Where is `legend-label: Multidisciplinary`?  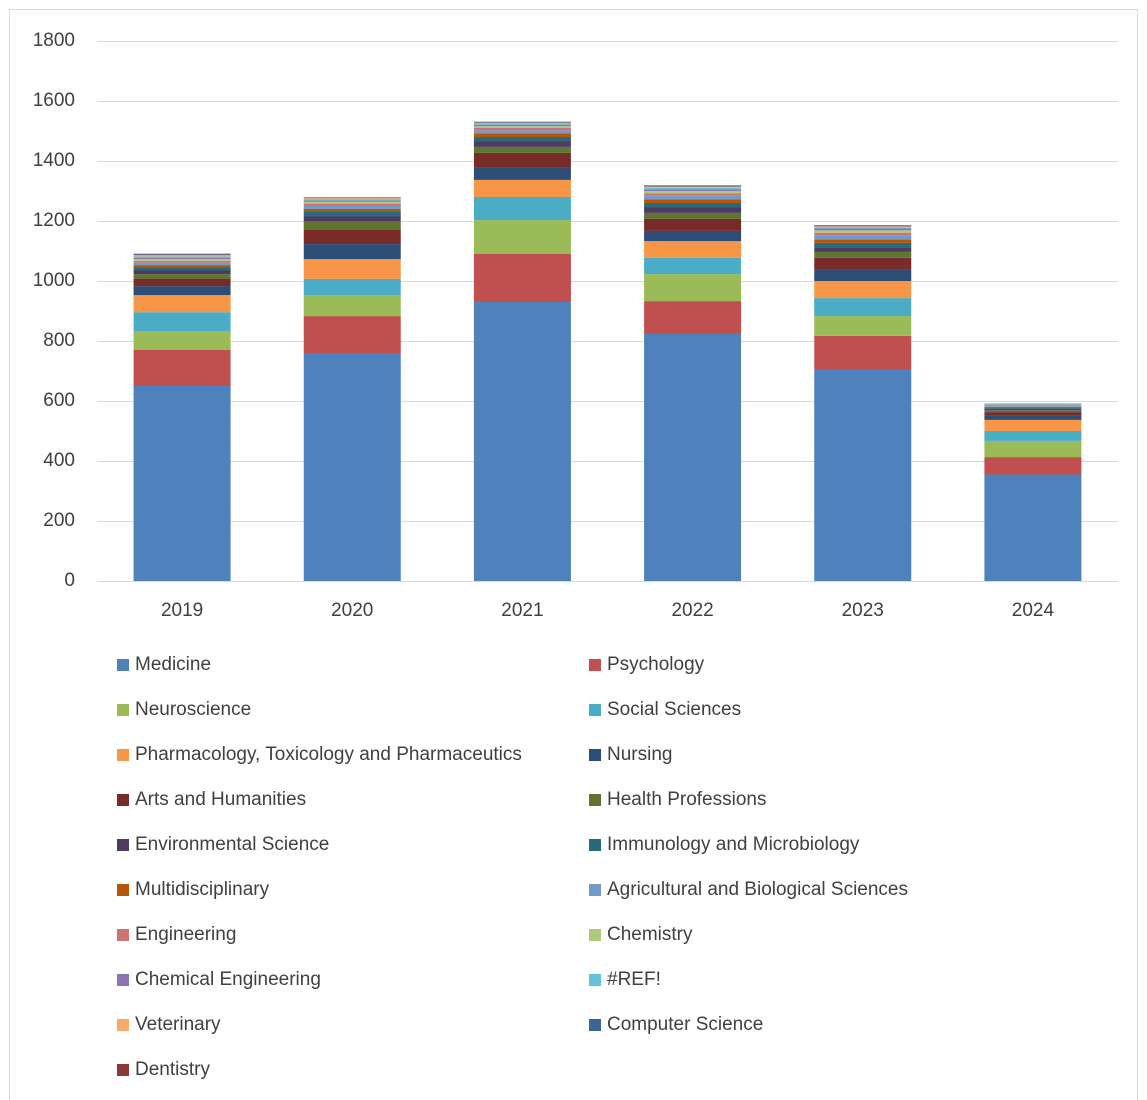 legend-label: Multidisciplinary is located at coordinates (202, 889).